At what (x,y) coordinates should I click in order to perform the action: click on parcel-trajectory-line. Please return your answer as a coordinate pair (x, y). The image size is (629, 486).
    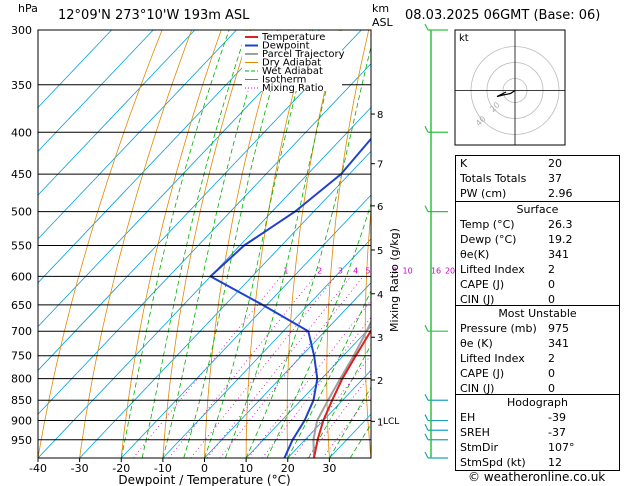
    Looking at the image, I should click on (341, 388).